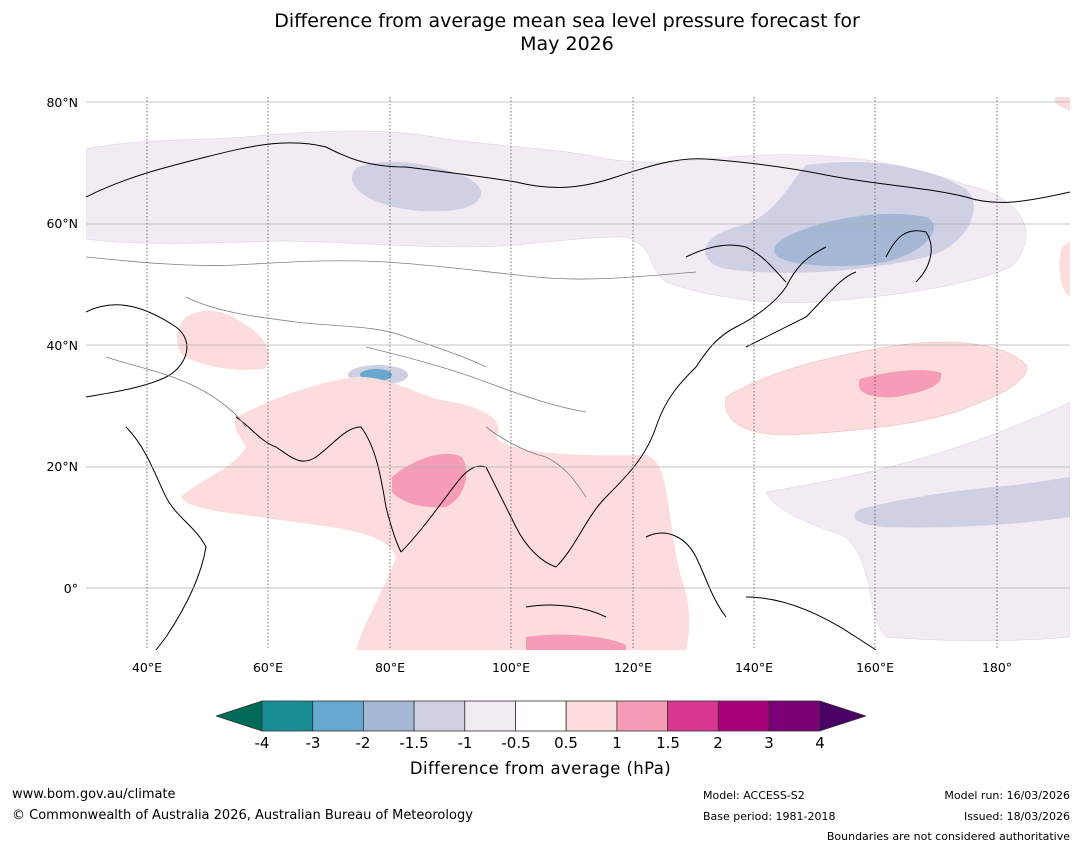  What do you see at coordinates (147, 667) in the screenshot?
I see `lon-label-40e: 40°E` at bounding box center [147, 667].